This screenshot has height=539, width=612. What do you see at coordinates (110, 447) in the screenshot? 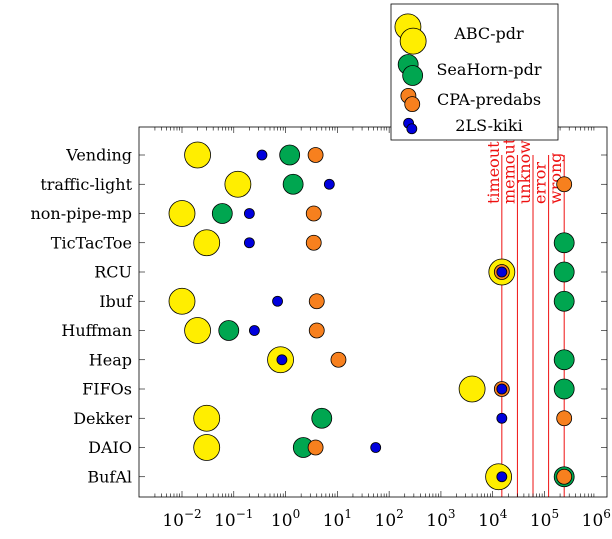
I see `y-tick-label: DAIO` at bounding box center [110, 447].